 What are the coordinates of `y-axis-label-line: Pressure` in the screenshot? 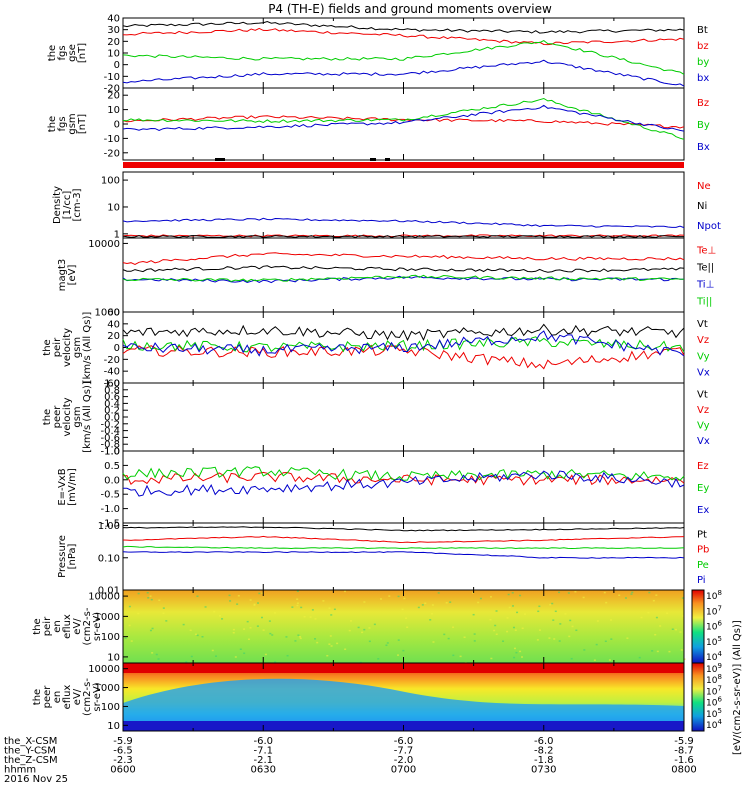 It's located at (62, 556).